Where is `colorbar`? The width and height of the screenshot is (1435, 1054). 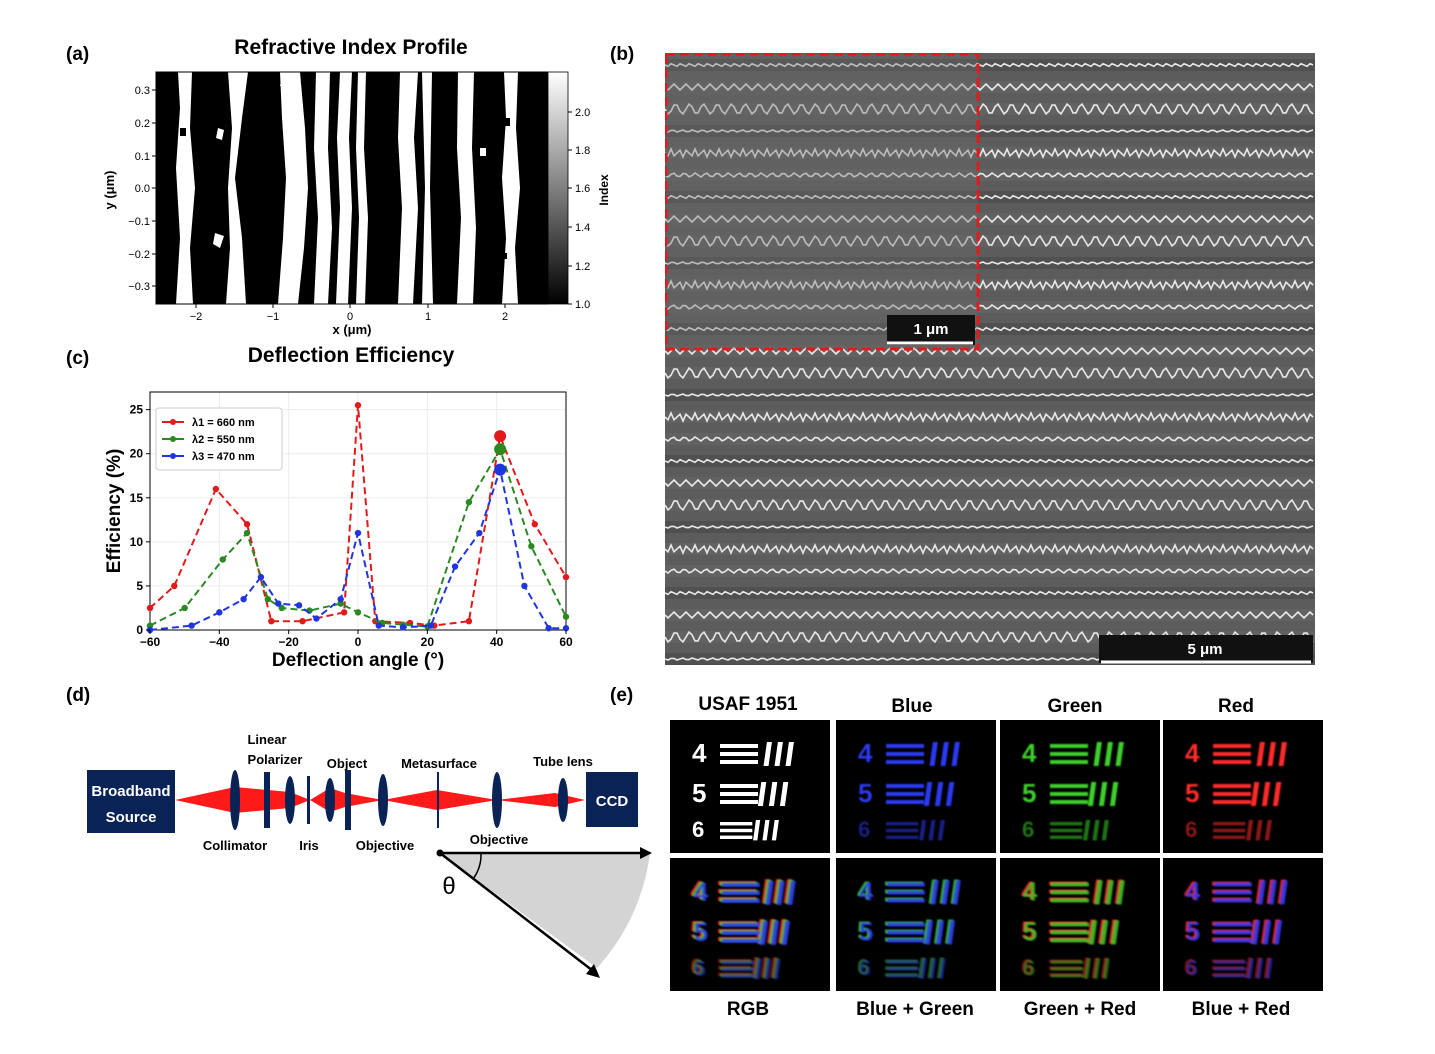
colorbar is located at coordinates (558, 188).